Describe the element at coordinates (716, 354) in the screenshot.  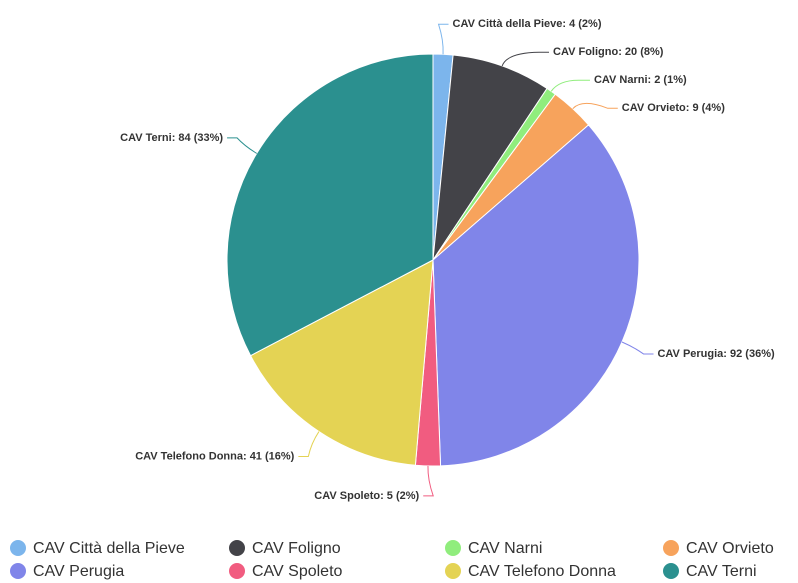
I see `data-label: CAV Perugia: 92 (36%)` at that location.